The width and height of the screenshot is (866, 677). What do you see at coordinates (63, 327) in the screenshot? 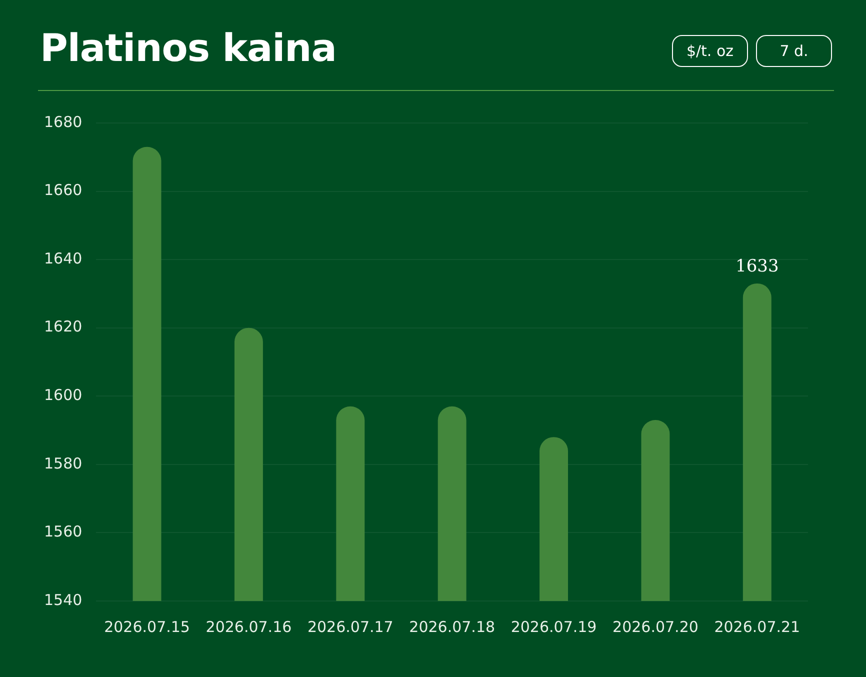
I see `y-tick-label: 1620` at bounding box center [63, 327].